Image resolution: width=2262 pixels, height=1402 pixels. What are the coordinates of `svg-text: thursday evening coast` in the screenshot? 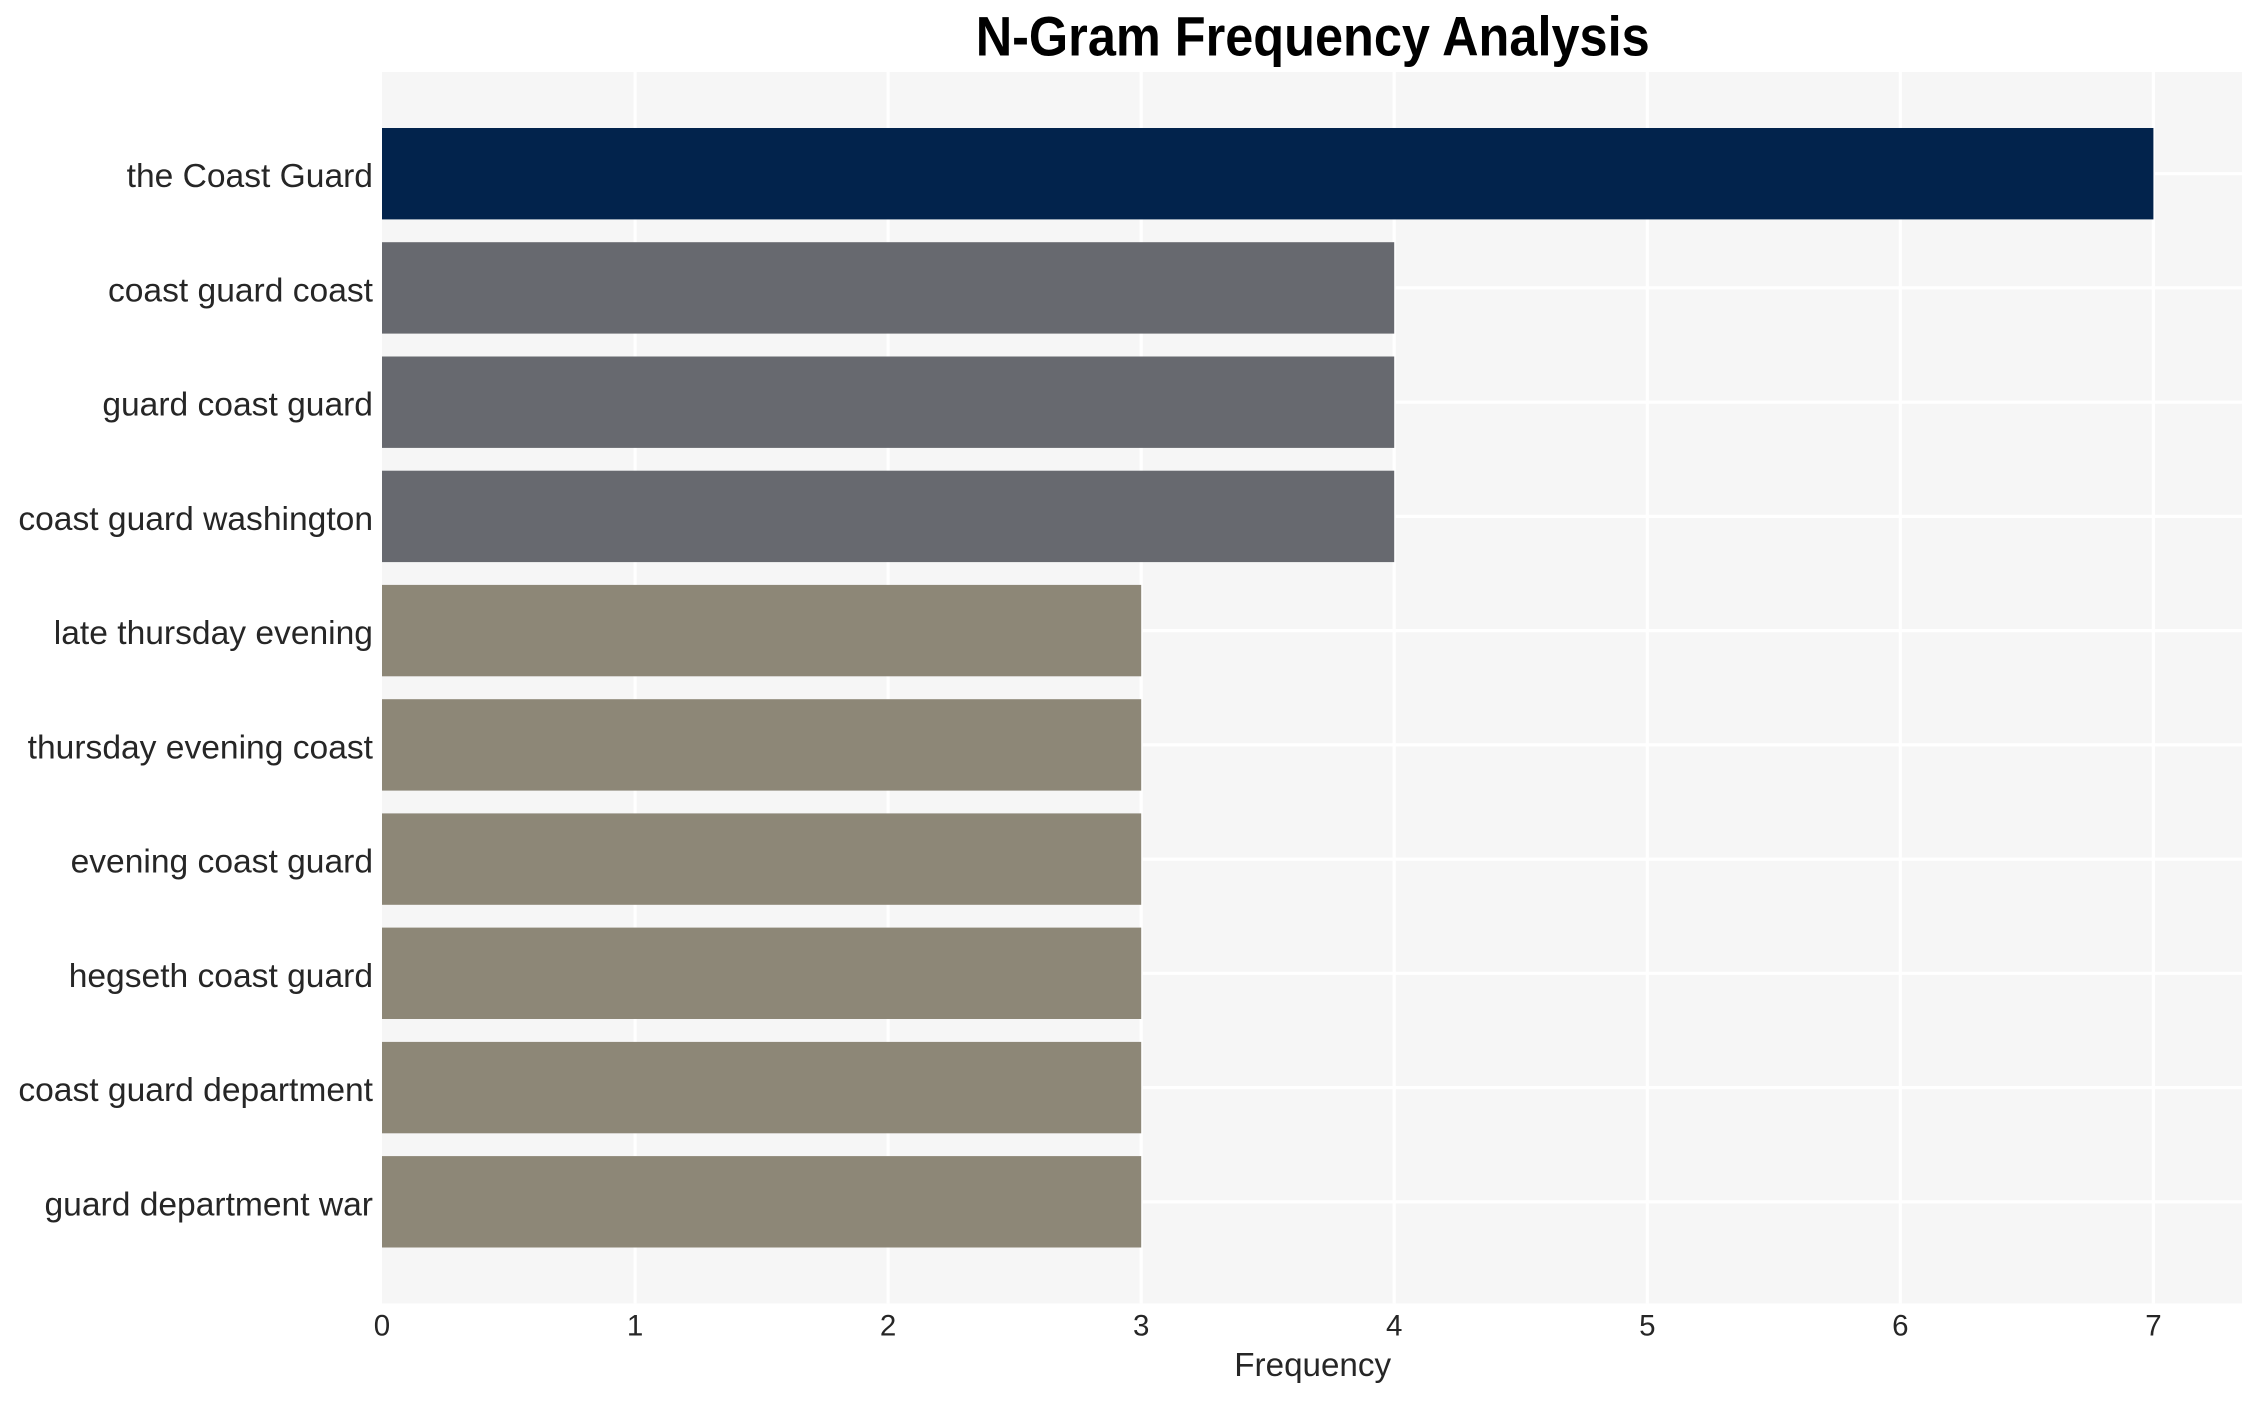 It's located at (201, 747).